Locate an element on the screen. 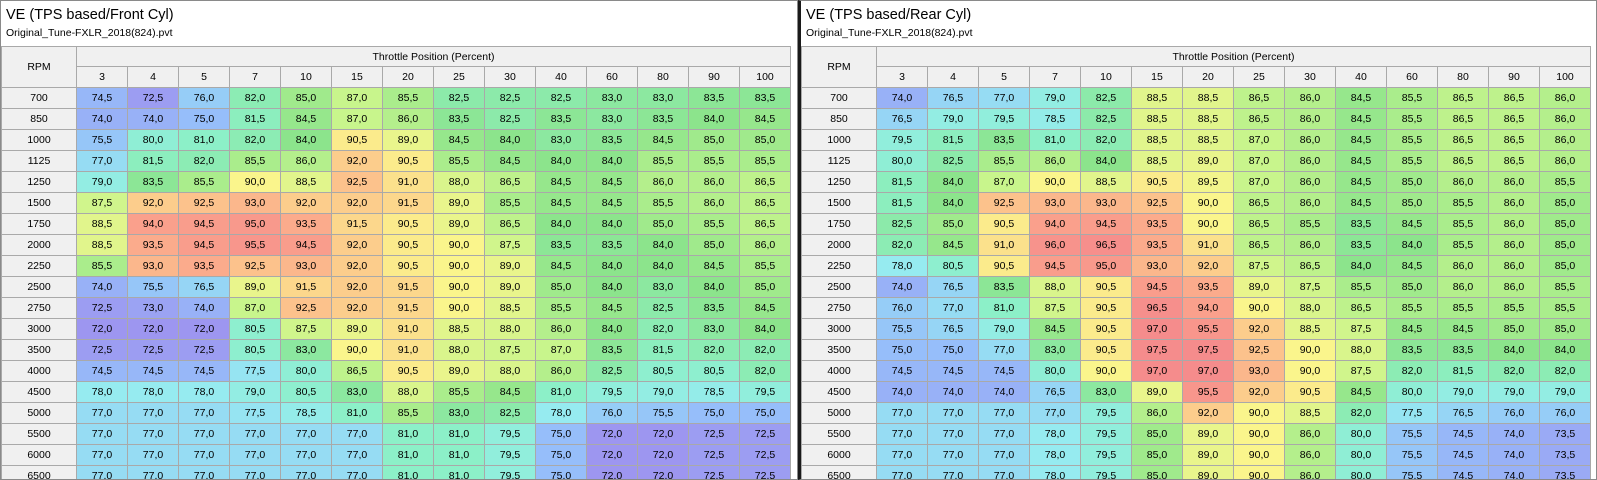 This screenshot has height=480, width=1597. ve-cell: 91,0 is located at coordinates (1208, 245).